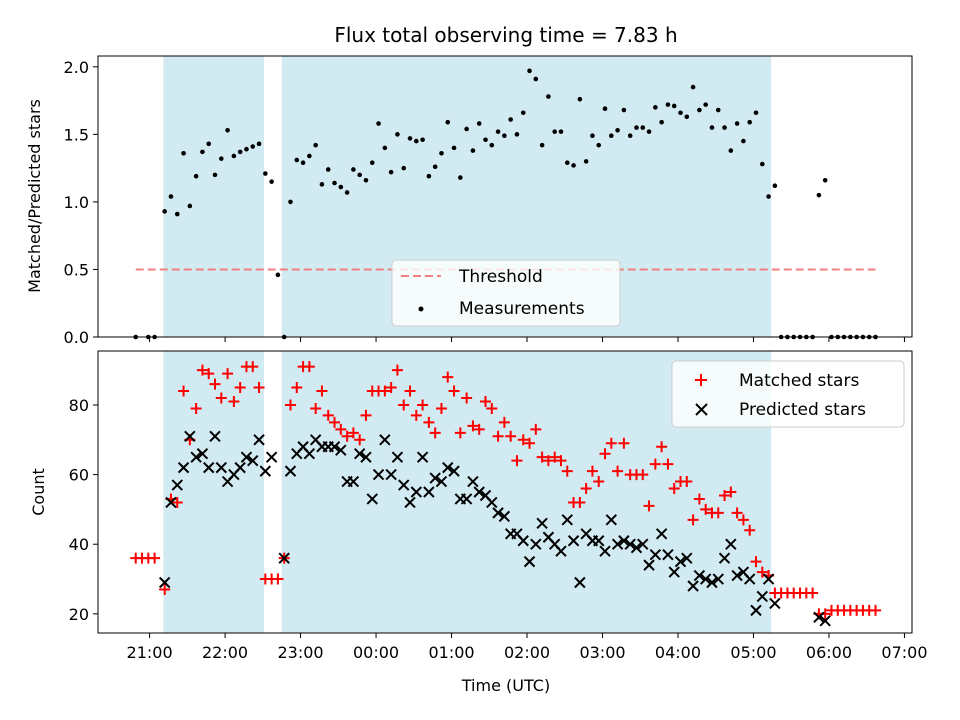  I want to click on bottom-ytick-label: 80, so click(79, 405).